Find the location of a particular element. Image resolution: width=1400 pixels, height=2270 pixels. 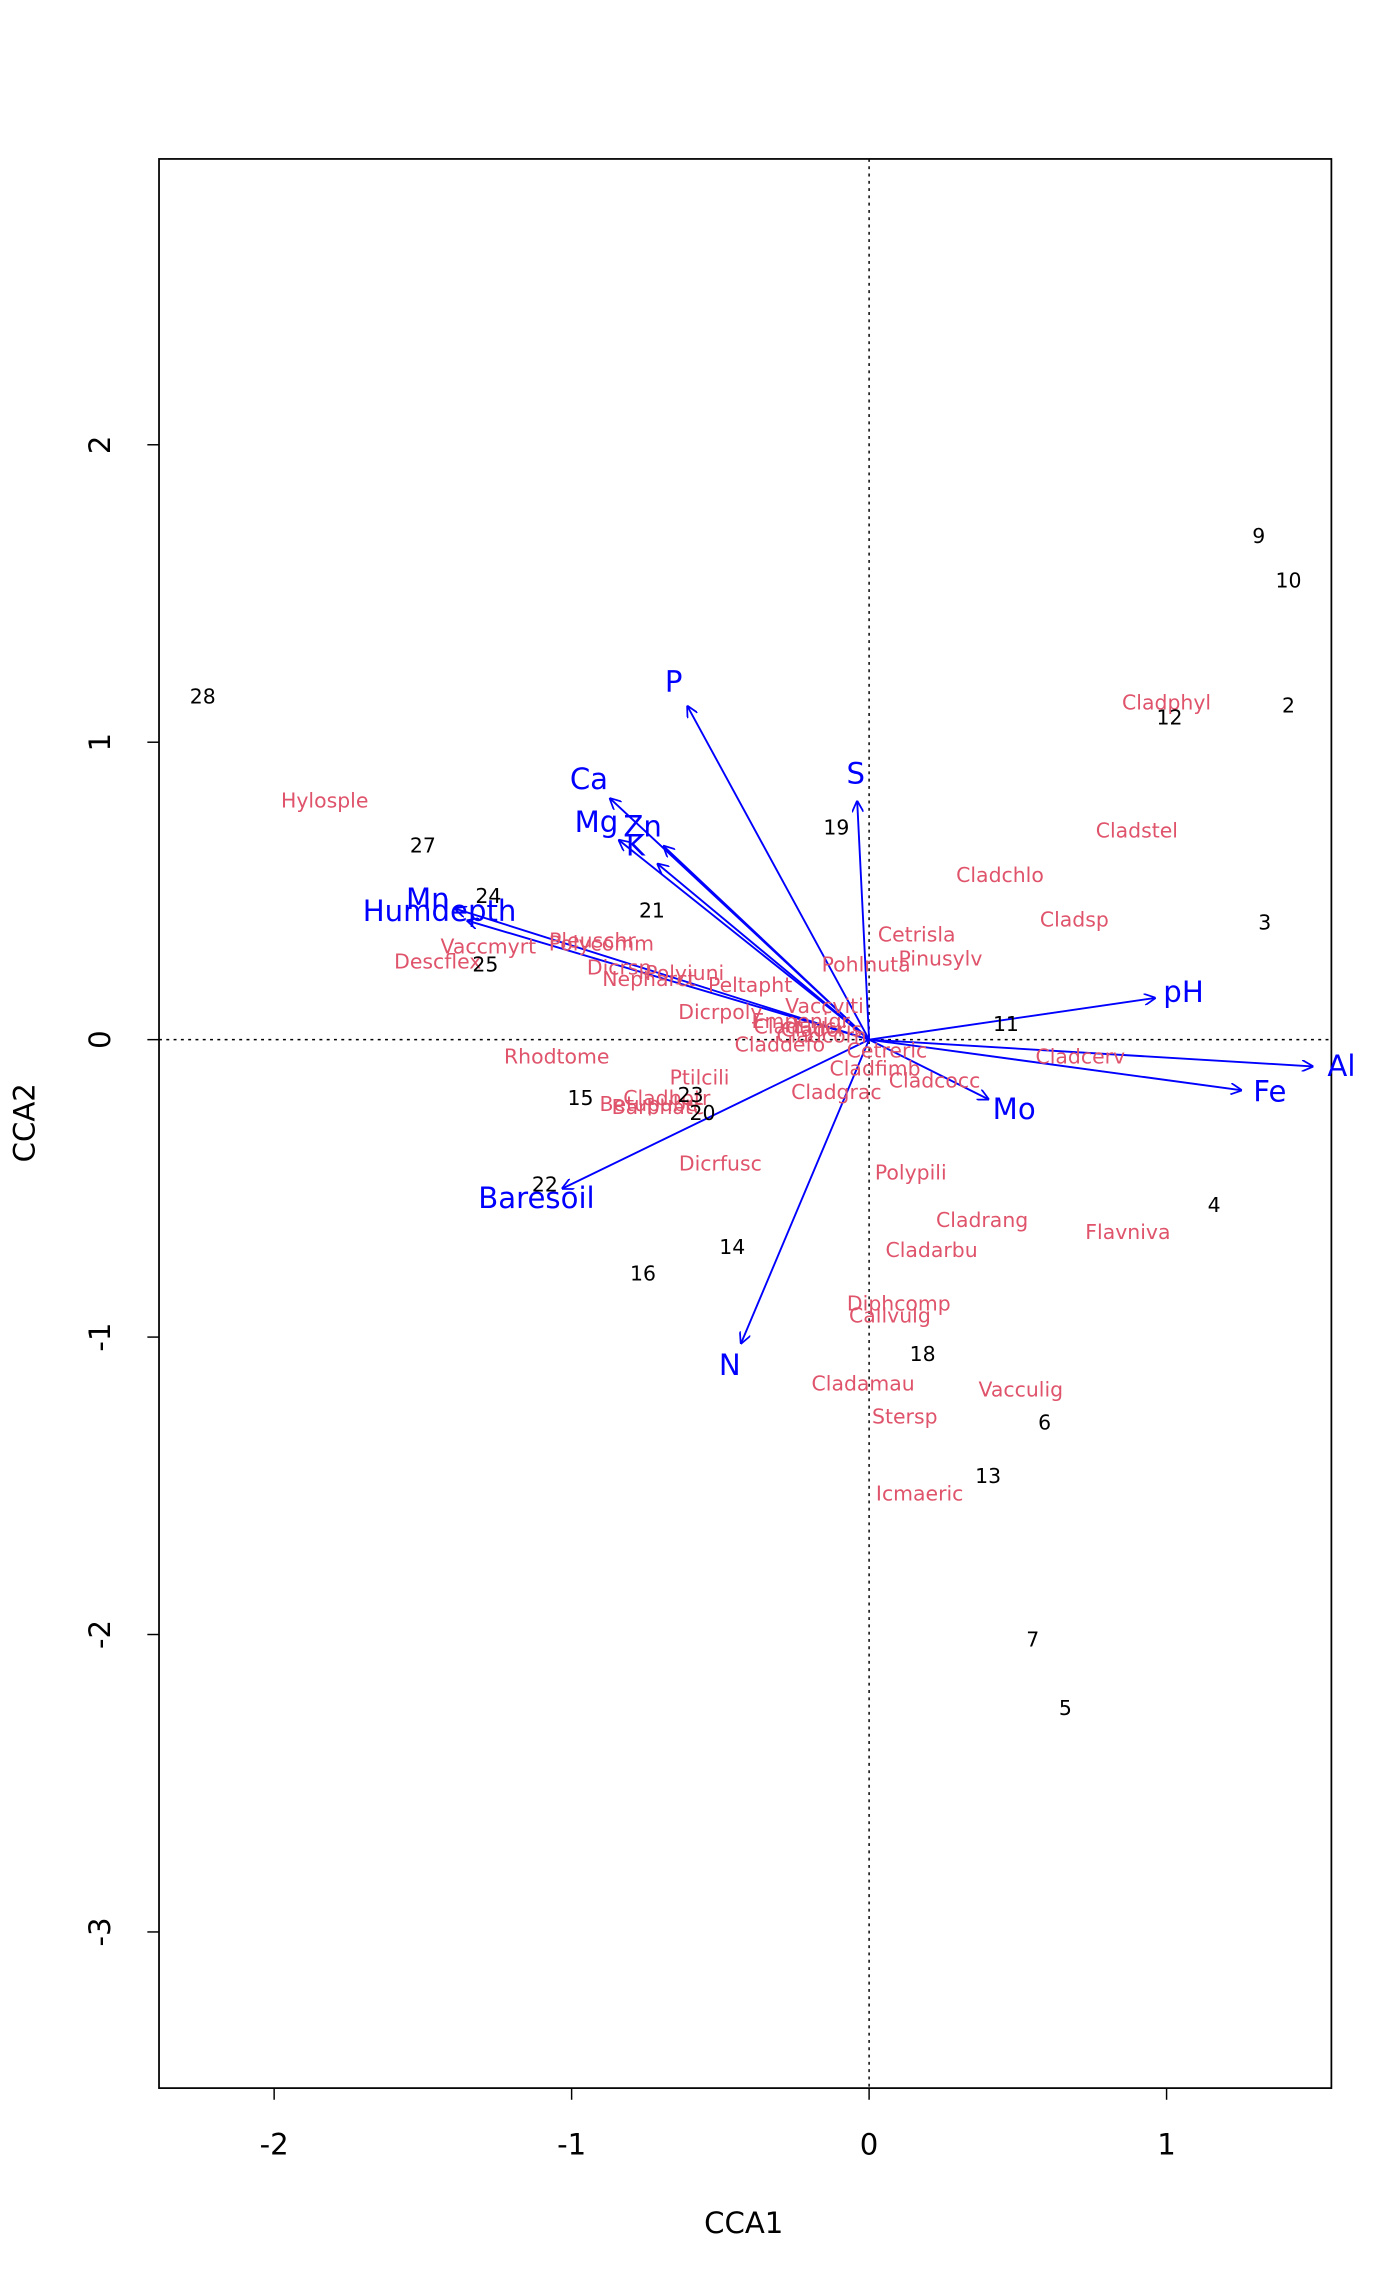

env-label: Ca is located at coordinates (589, 779).